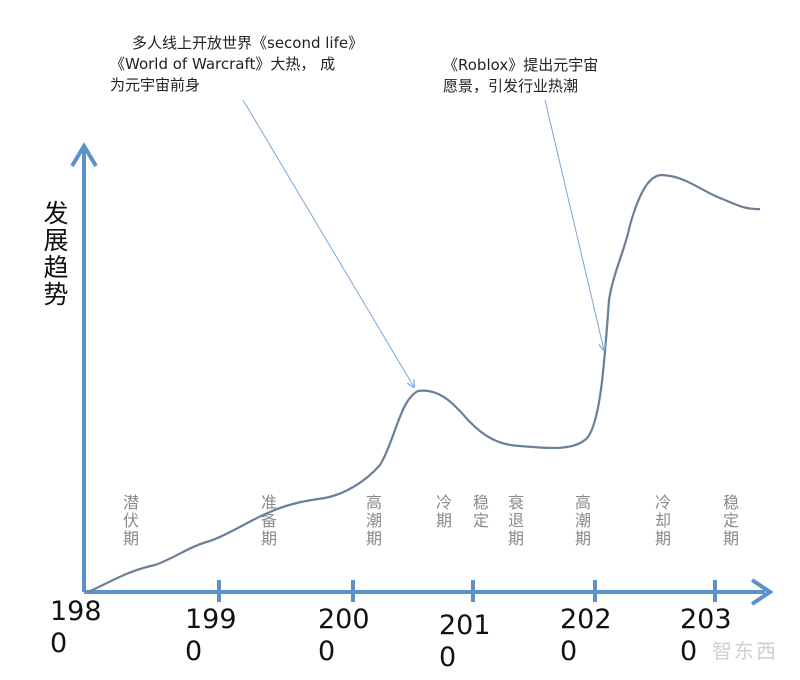 This screenshot has height=680, width=800. What do you see at coordinates (344, 635) in the screenshot?
I see `x-tick-label-2000: 2000` at bounding box center [344, 635].